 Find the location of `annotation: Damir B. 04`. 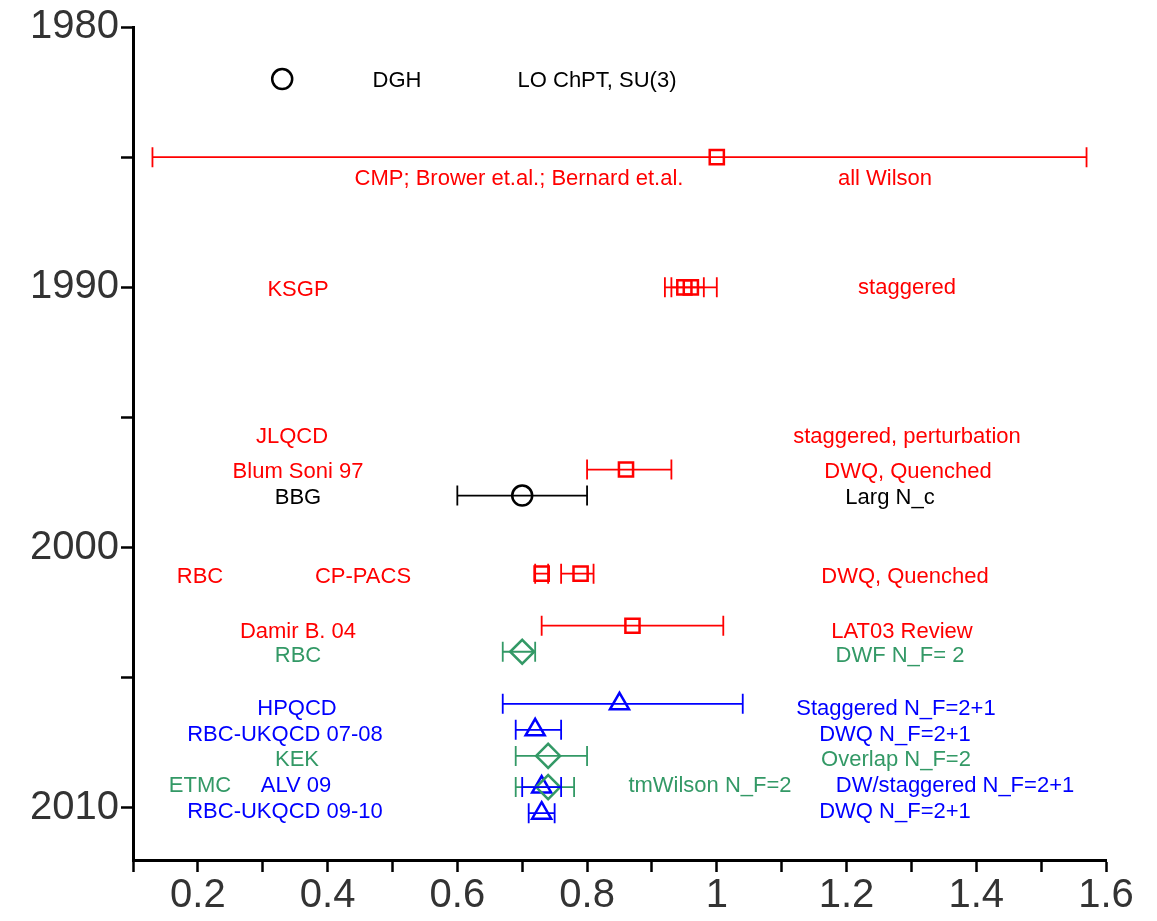

annotation: Damir B. 04 is located at coordinates (298, 631).